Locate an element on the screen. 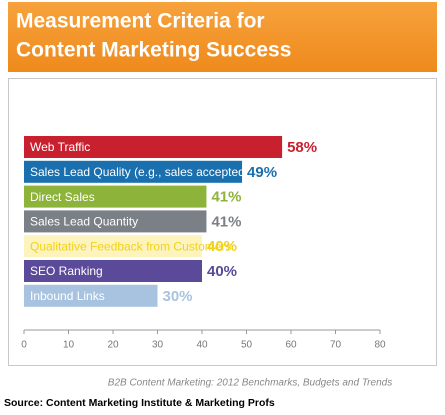 Image resolution: width=445 pixels, height=415 pixels. value-label: 58% is located at coordinates (302, 147).